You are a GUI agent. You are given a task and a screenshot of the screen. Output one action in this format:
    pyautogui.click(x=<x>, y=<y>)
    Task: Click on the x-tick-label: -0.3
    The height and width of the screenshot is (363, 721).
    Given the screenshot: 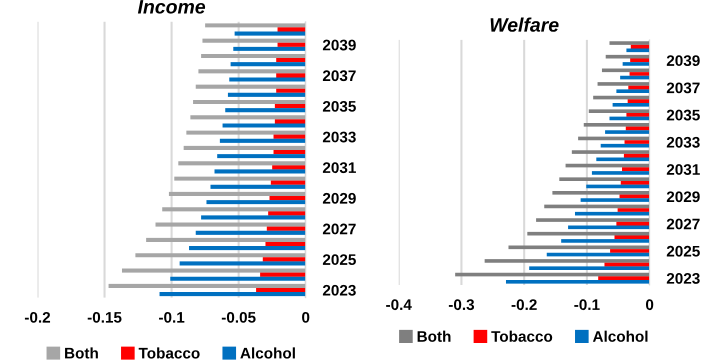 What is the action you would take?
    pyautogui.click(x=461, y=304)
    